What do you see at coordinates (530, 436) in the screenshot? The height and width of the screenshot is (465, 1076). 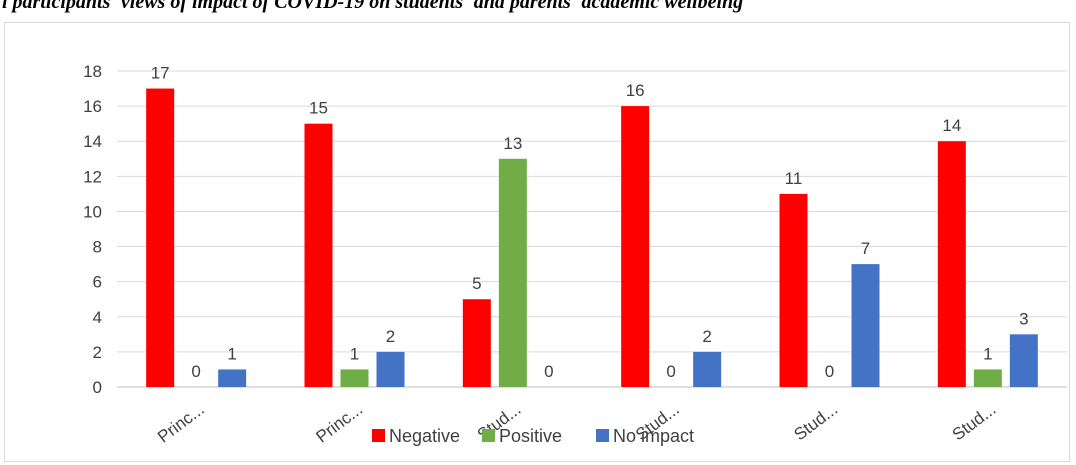 I see `legend-label: Positive` at bounding box center [530, 436].